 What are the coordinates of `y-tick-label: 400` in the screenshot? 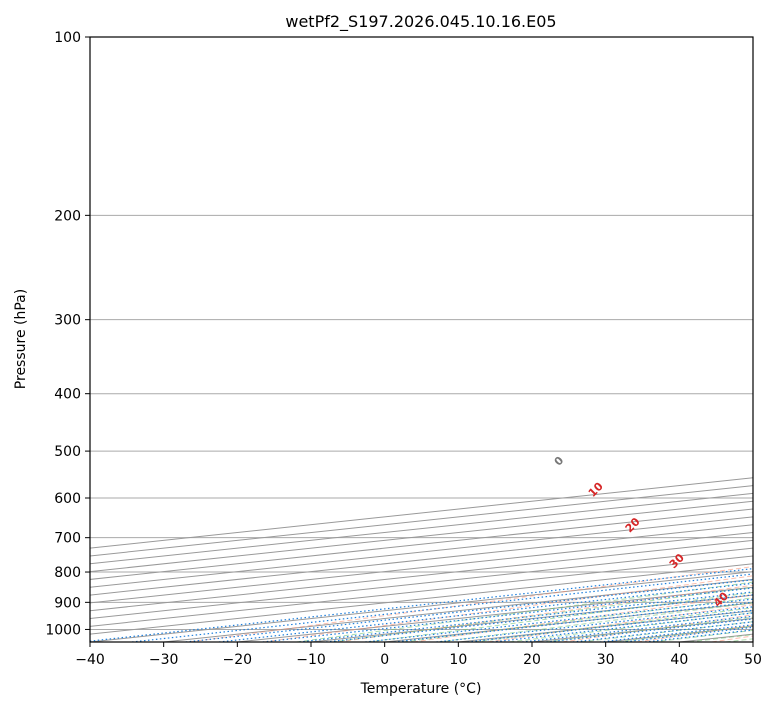 It's located at (67, 395).